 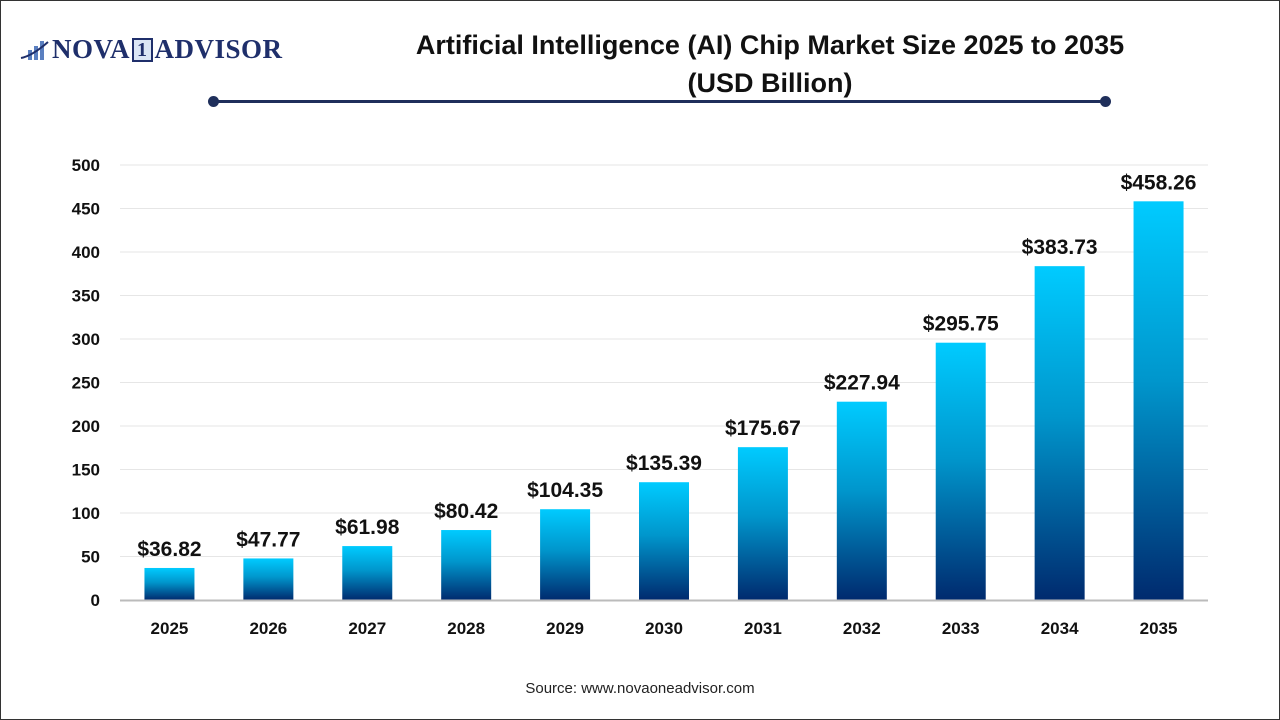 I want to click on y-tick-label: 150, so click(x=86, y=470).